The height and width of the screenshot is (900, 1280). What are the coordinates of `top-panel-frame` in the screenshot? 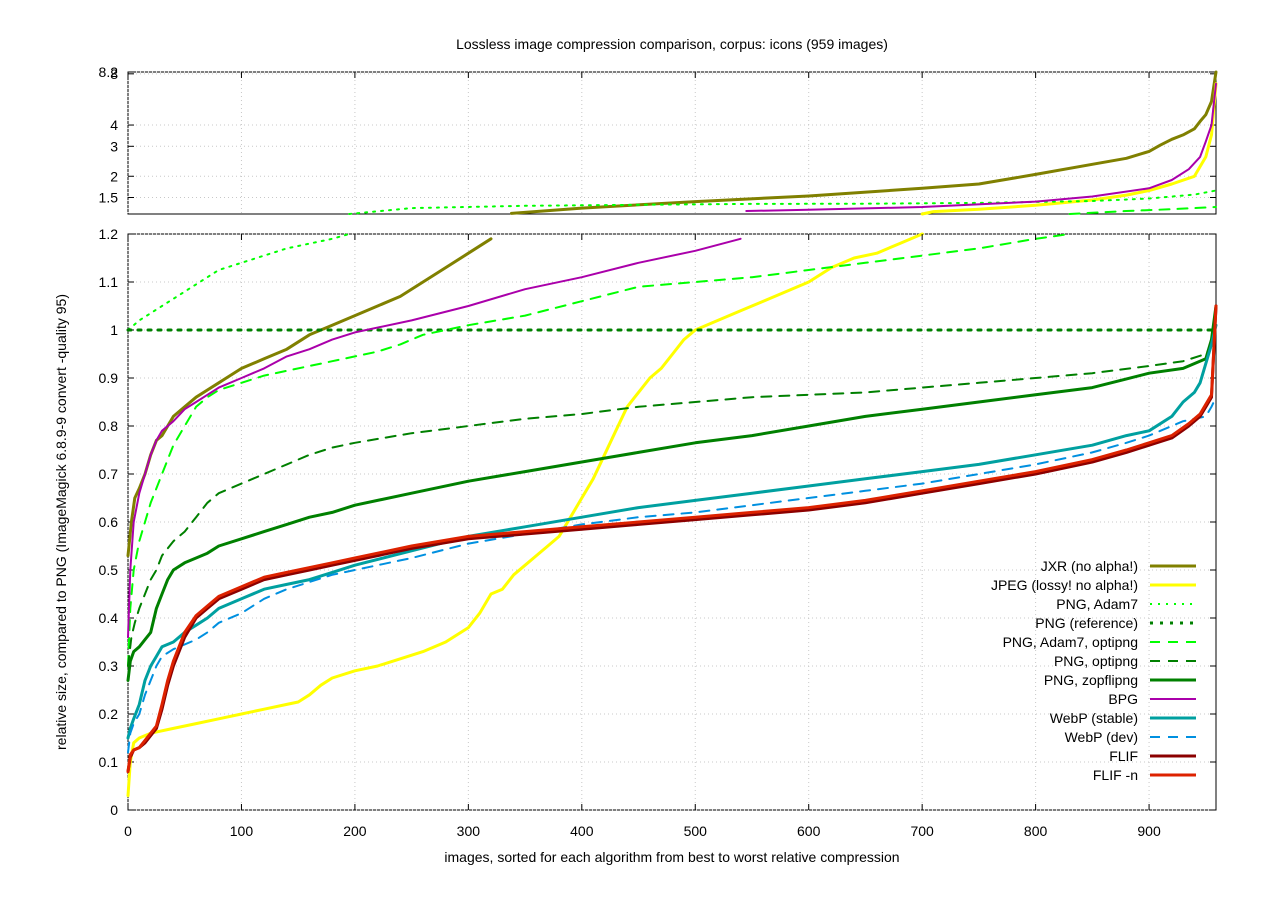 It's located at (672, 143).